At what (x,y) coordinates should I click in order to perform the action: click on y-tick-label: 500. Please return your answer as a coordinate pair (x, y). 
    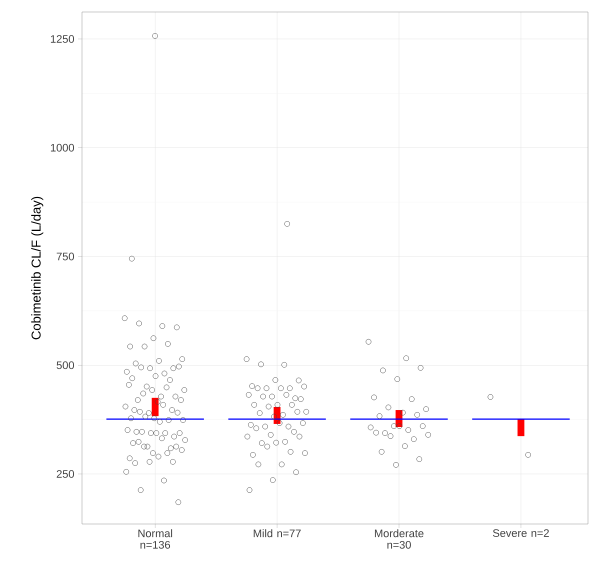
    Looking at the image, I should click on (65, 365).